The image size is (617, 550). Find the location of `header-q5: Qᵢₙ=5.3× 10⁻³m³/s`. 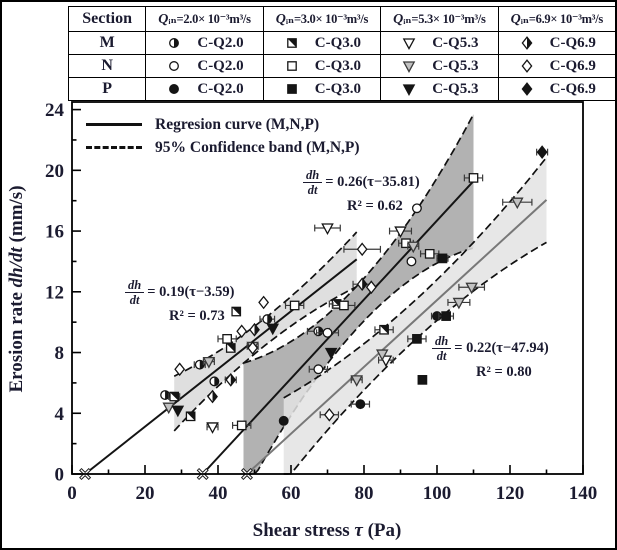

header-q5: Qᵢₙ=5.3× 10⁻³m³/s is located at coordinates (439, 19).